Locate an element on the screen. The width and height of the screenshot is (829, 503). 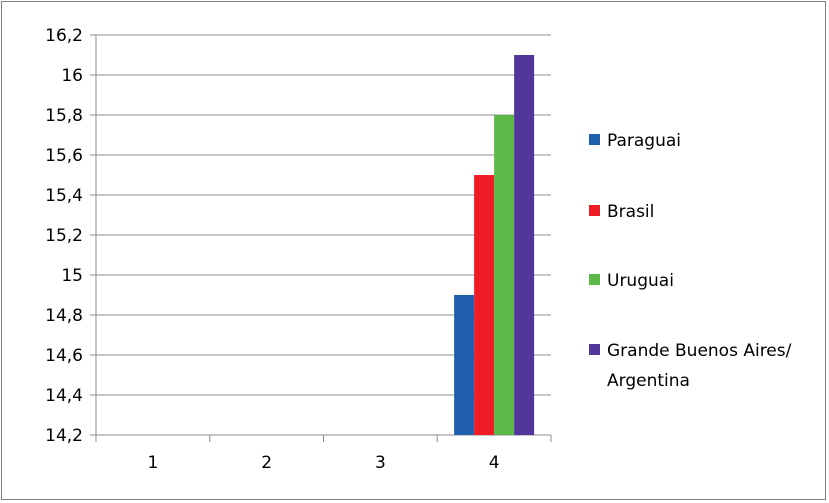
y-tick-label: 14,6 is located at coordinates (64, 356).